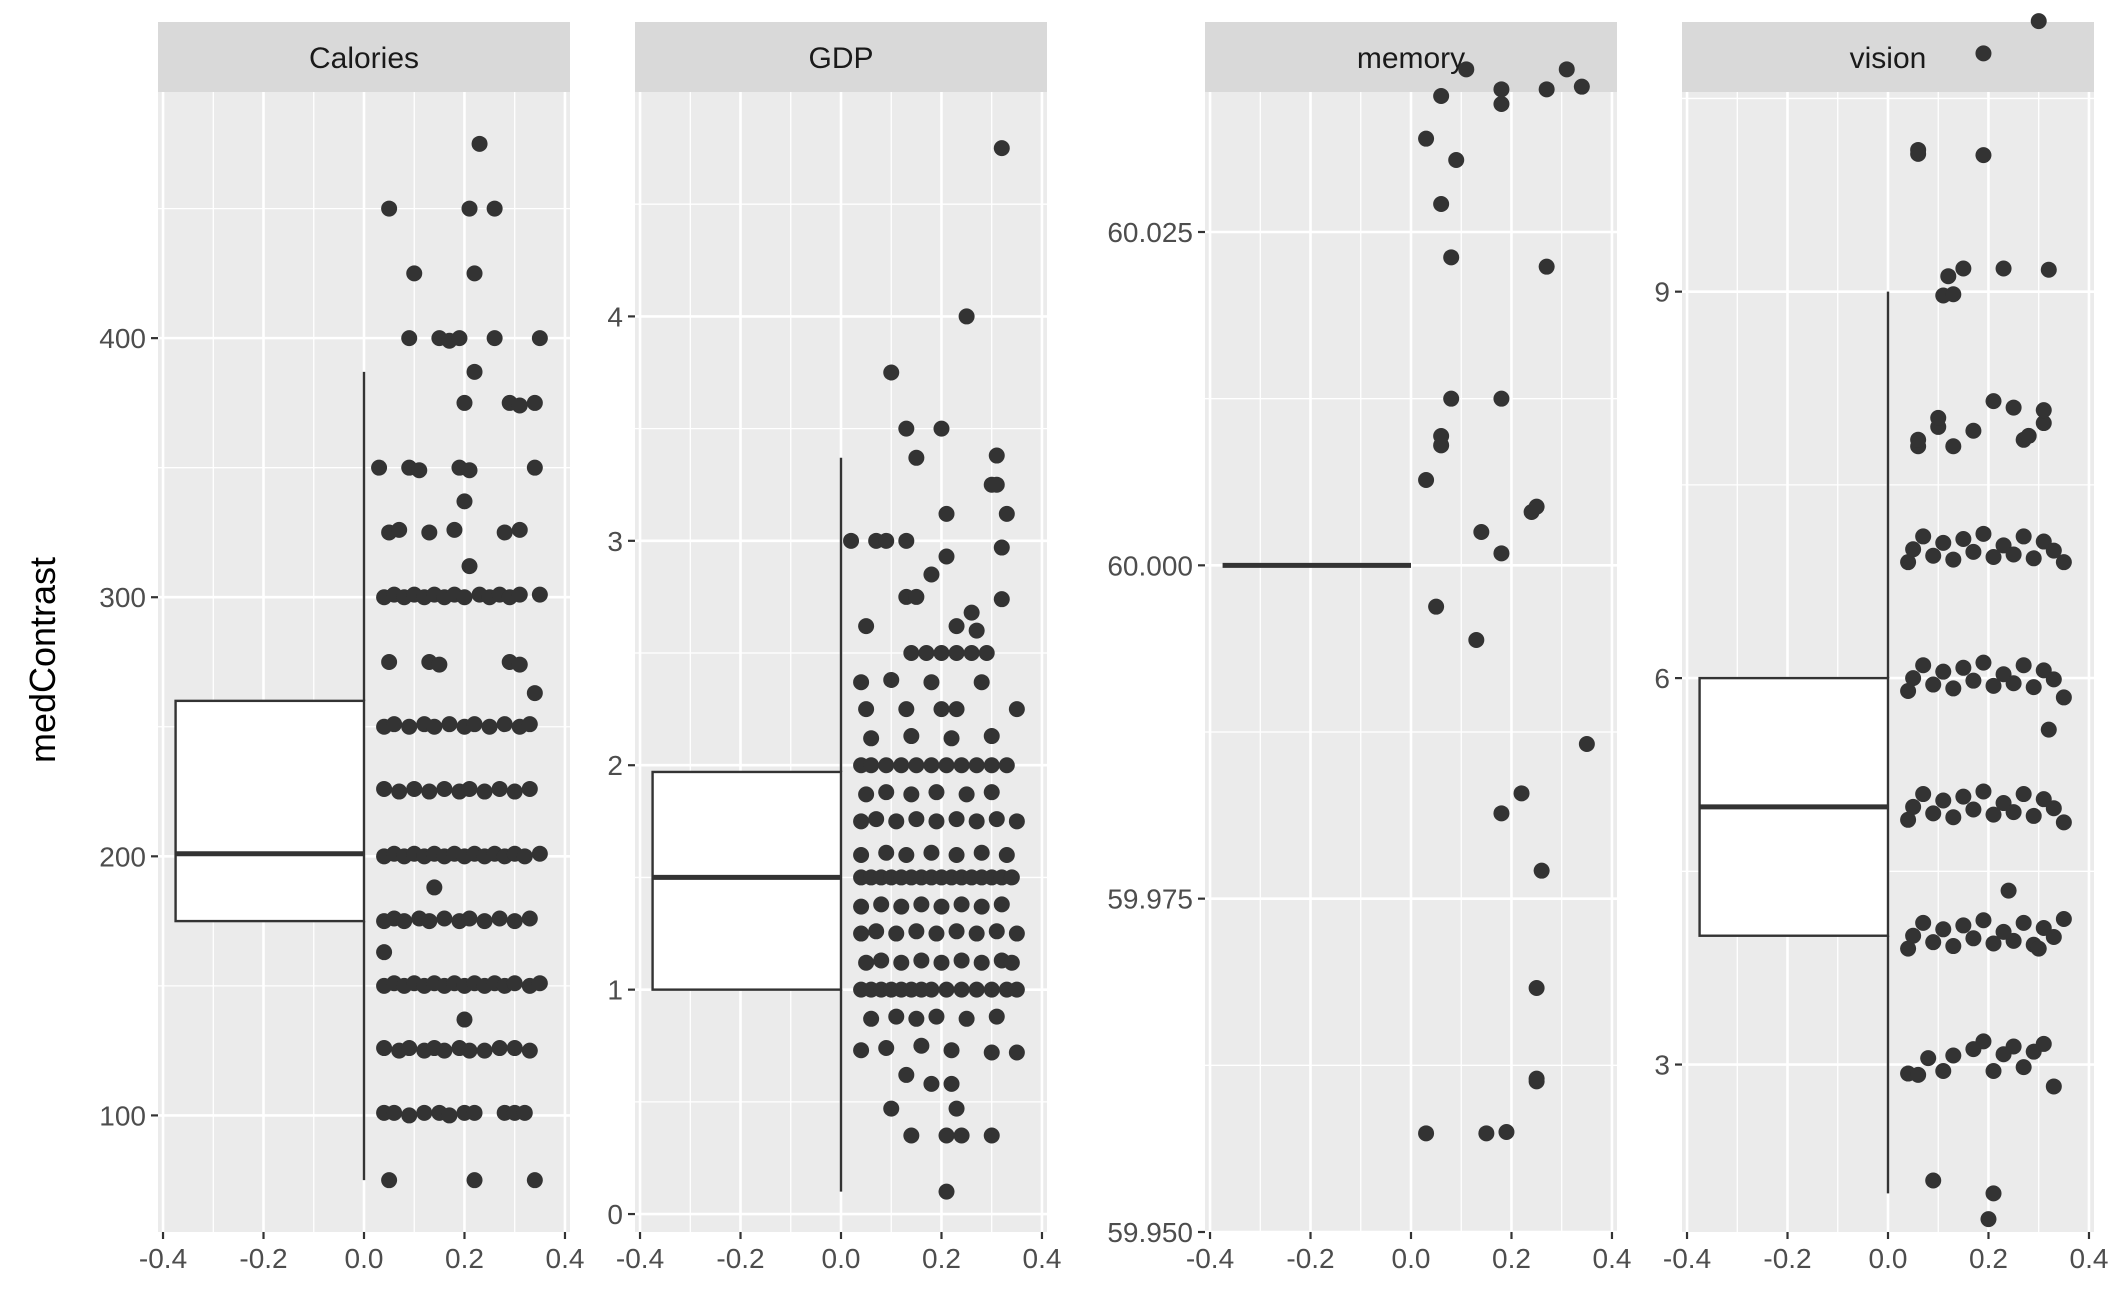  What do you see at coordinates (615, 1214) in the screenshot?
I see `y-tick-label: 0` at bounding box center [615, 1214].